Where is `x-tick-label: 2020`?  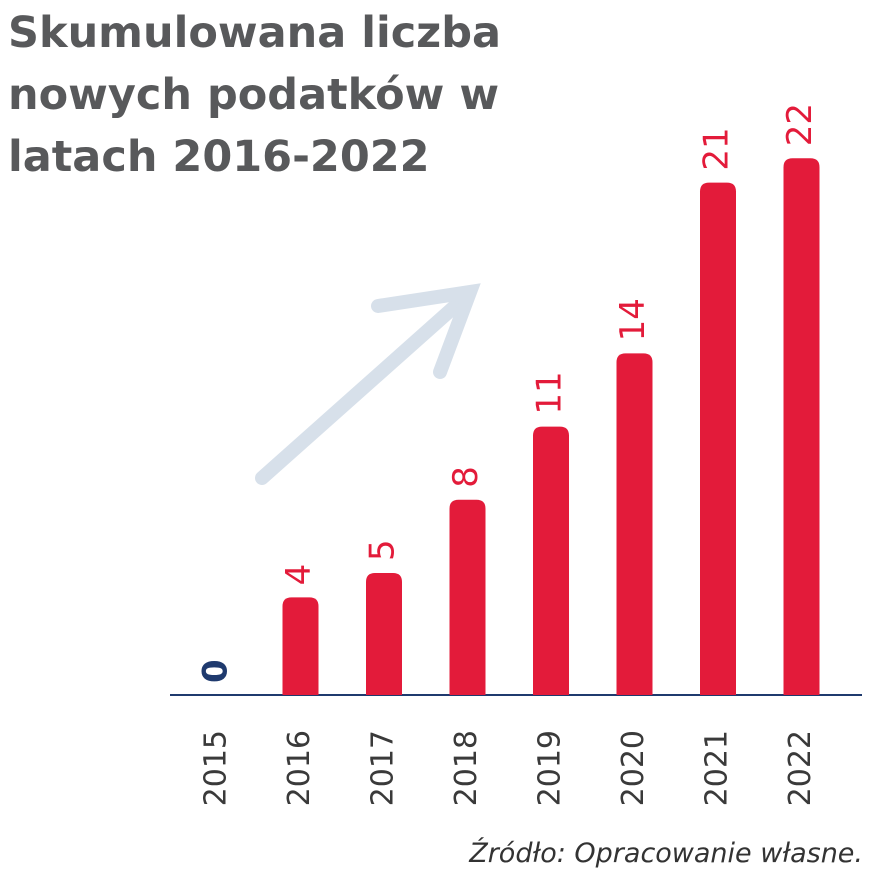 x-tick-label: 2020 is located at coordinates (633, 768).